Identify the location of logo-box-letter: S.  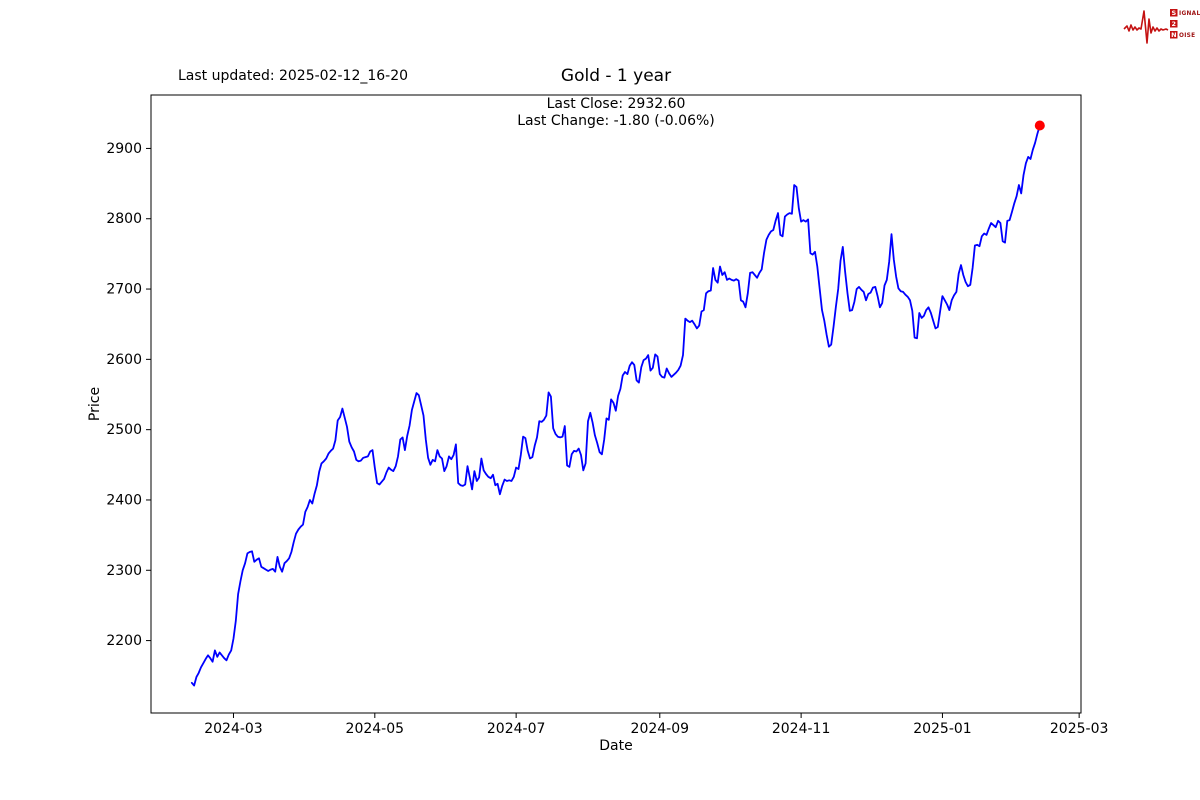
(1173, 13).